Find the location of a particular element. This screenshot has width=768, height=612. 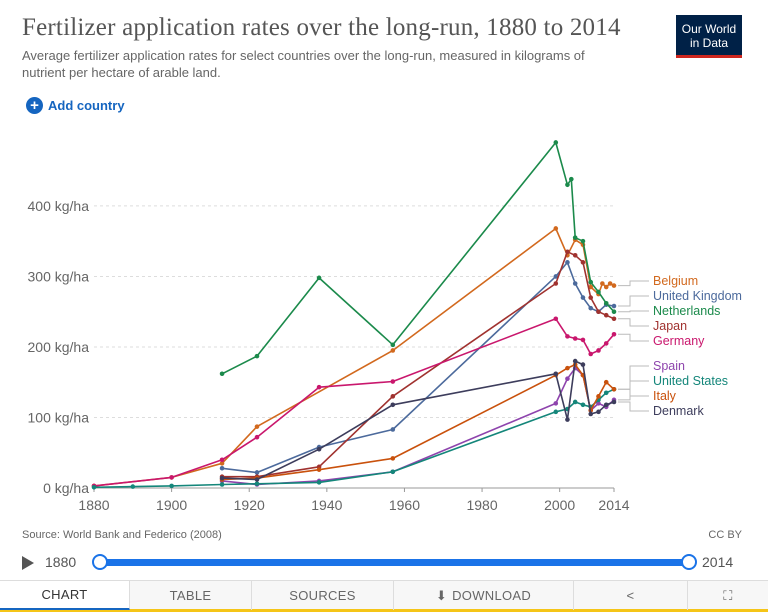

add-country-button: + Add country is located at coordinates (75, 105).